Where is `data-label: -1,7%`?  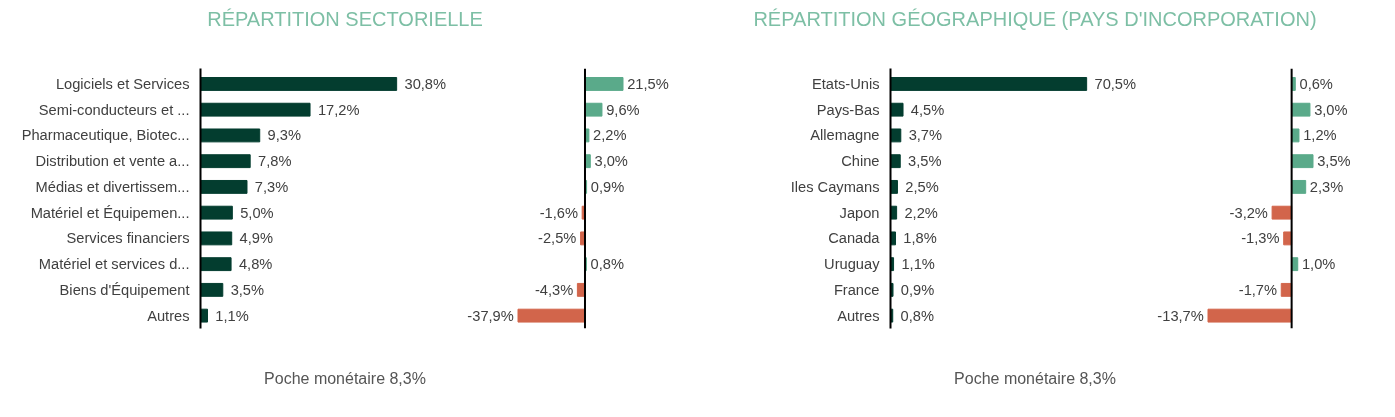 data-label: -1,7% is located at coordinates (1258, 289).